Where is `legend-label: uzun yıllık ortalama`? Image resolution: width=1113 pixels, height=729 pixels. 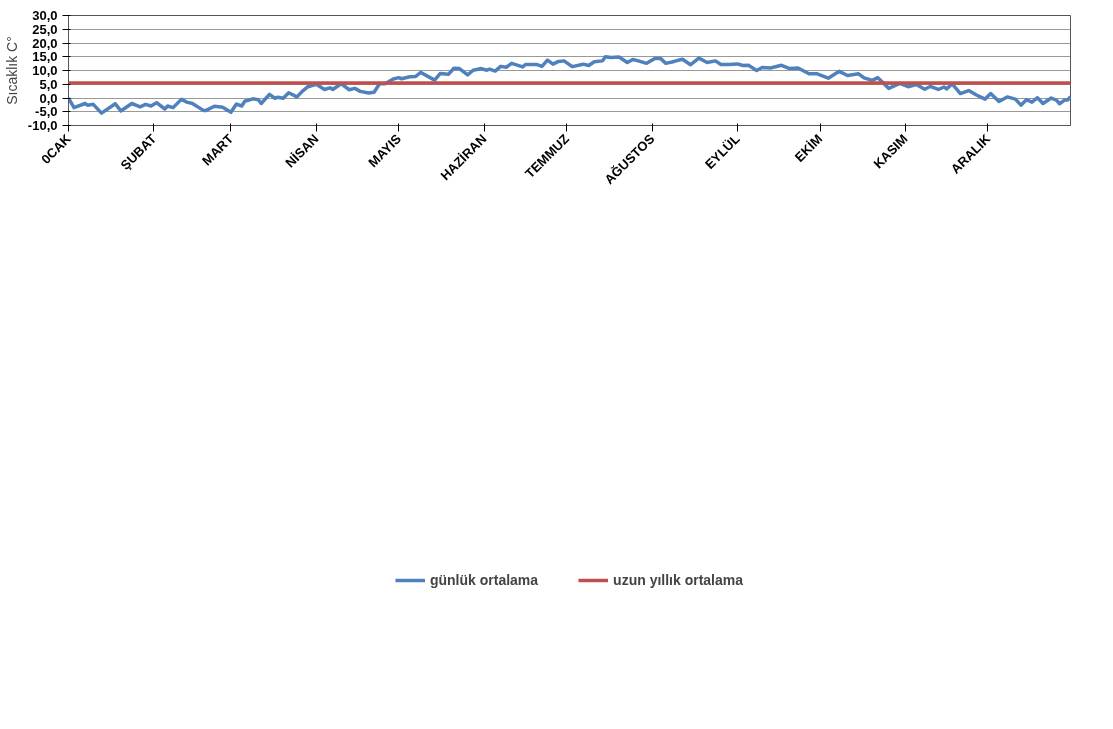
legend-label: uzun yıllık ortalama is located at coordinates (678, 580).